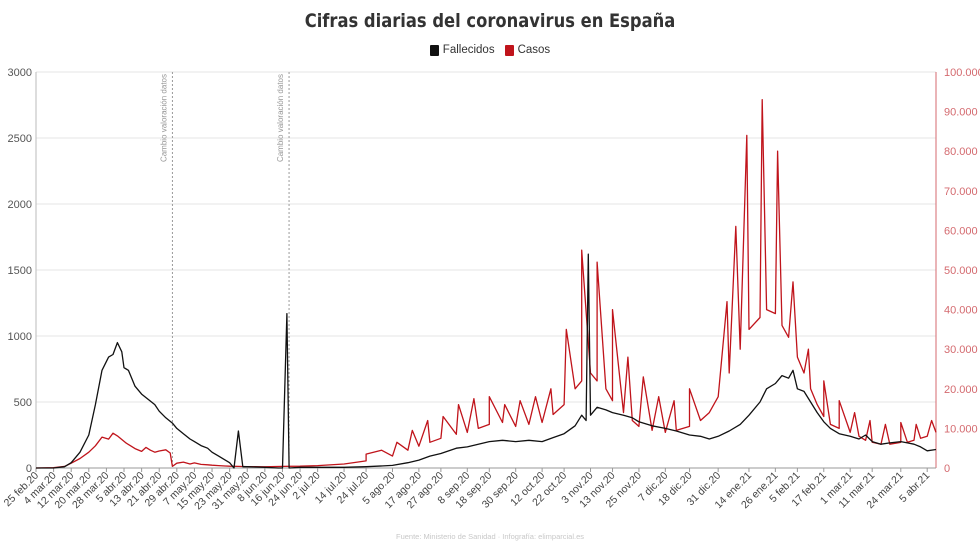  What do you see at coordinates (961, 271) in the screenshot?
I see `right-axis-tick-label: 50.000` at bounding box center [961, 271].